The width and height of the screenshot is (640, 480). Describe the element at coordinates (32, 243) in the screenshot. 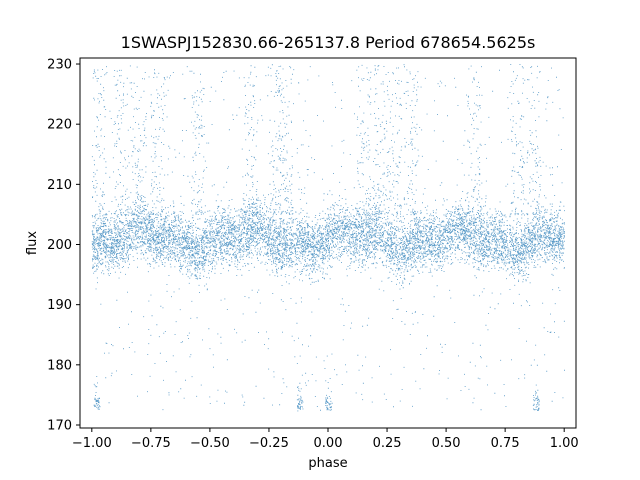

I see `y-axis-label: flux` at that location.